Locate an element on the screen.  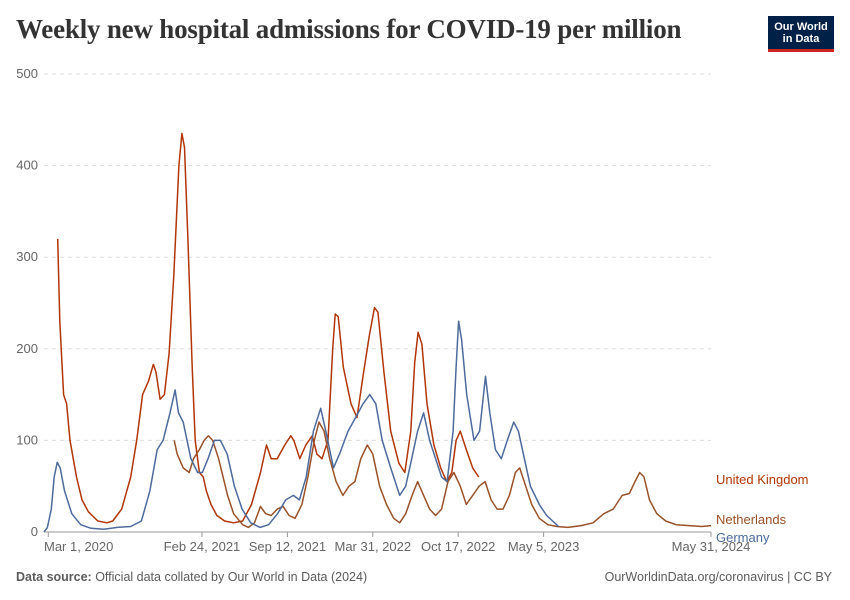
x-tick-label: Mar 1, 2020 is located at coordinates (78, 546).